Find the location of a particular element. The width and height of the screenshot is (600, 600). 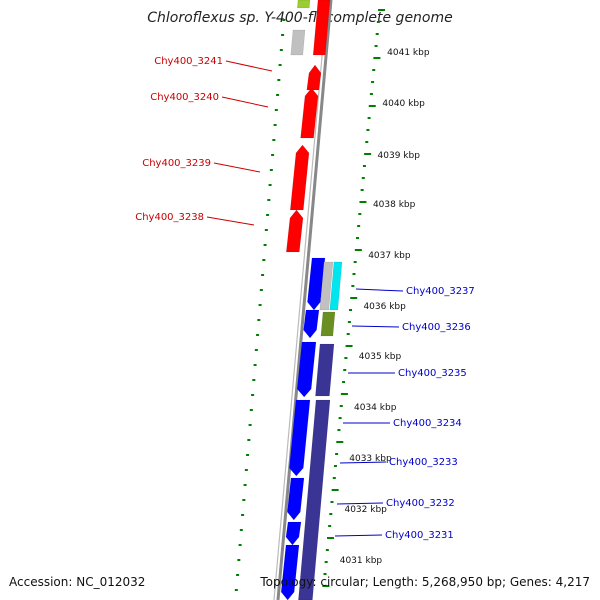

scale-label: 4033 kbp is located at coordinates (370, 459).